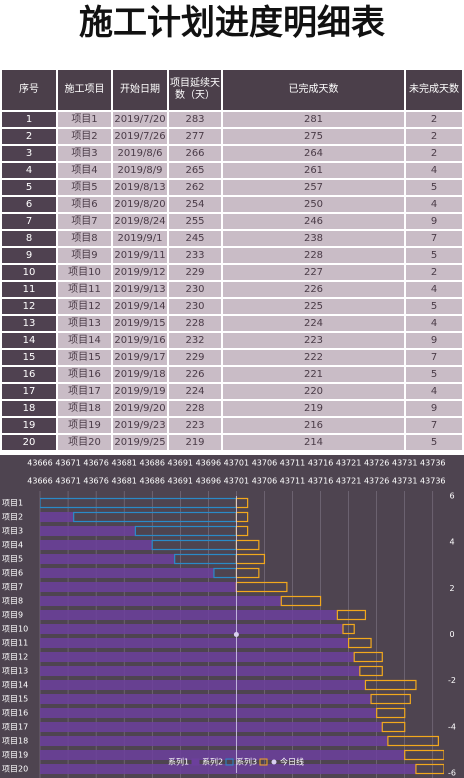  Describe the element at coordinates (29, 391) in the screenshot. I see `table-cell: 17` at that location.